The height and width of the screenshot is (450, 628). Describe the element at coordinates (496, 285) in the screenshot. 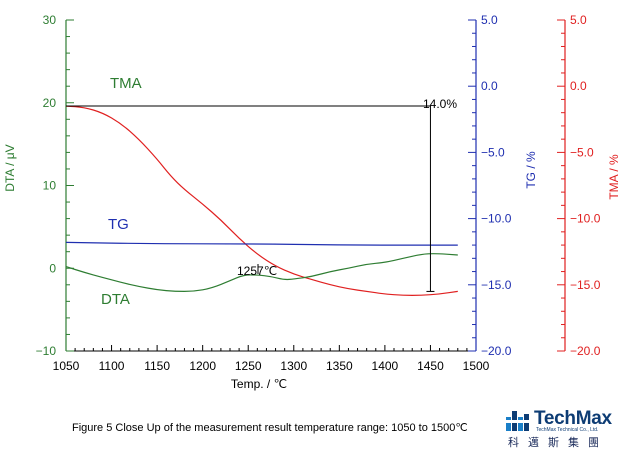

I see `tg-tick-label: −15.0` at that location.